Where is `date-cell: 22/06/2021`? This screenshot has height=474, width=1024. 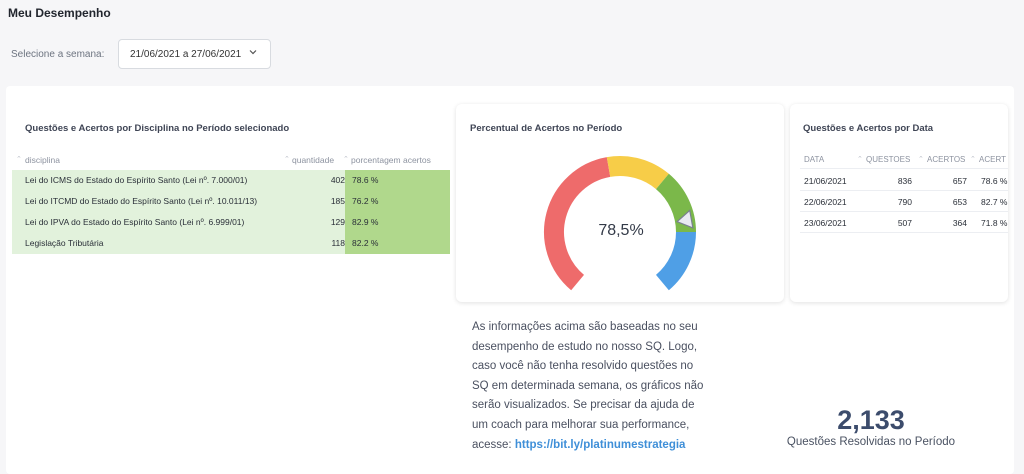 date-cell: 22/06/2021 is located at coordinates (825, 202).